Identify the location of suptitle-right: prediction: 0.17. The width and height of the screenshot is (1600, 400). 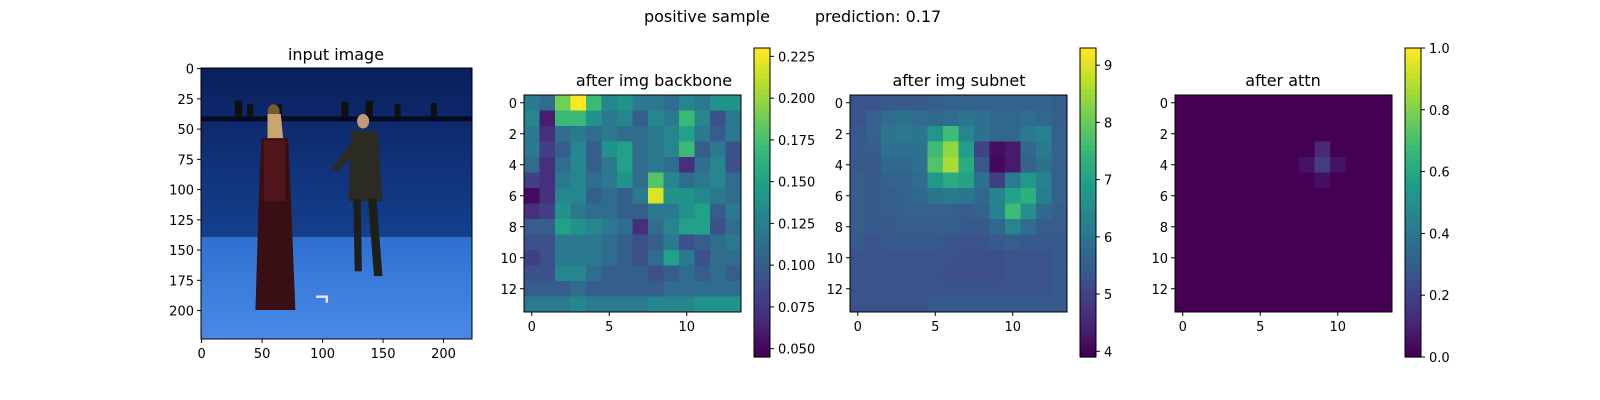
(878, 16).